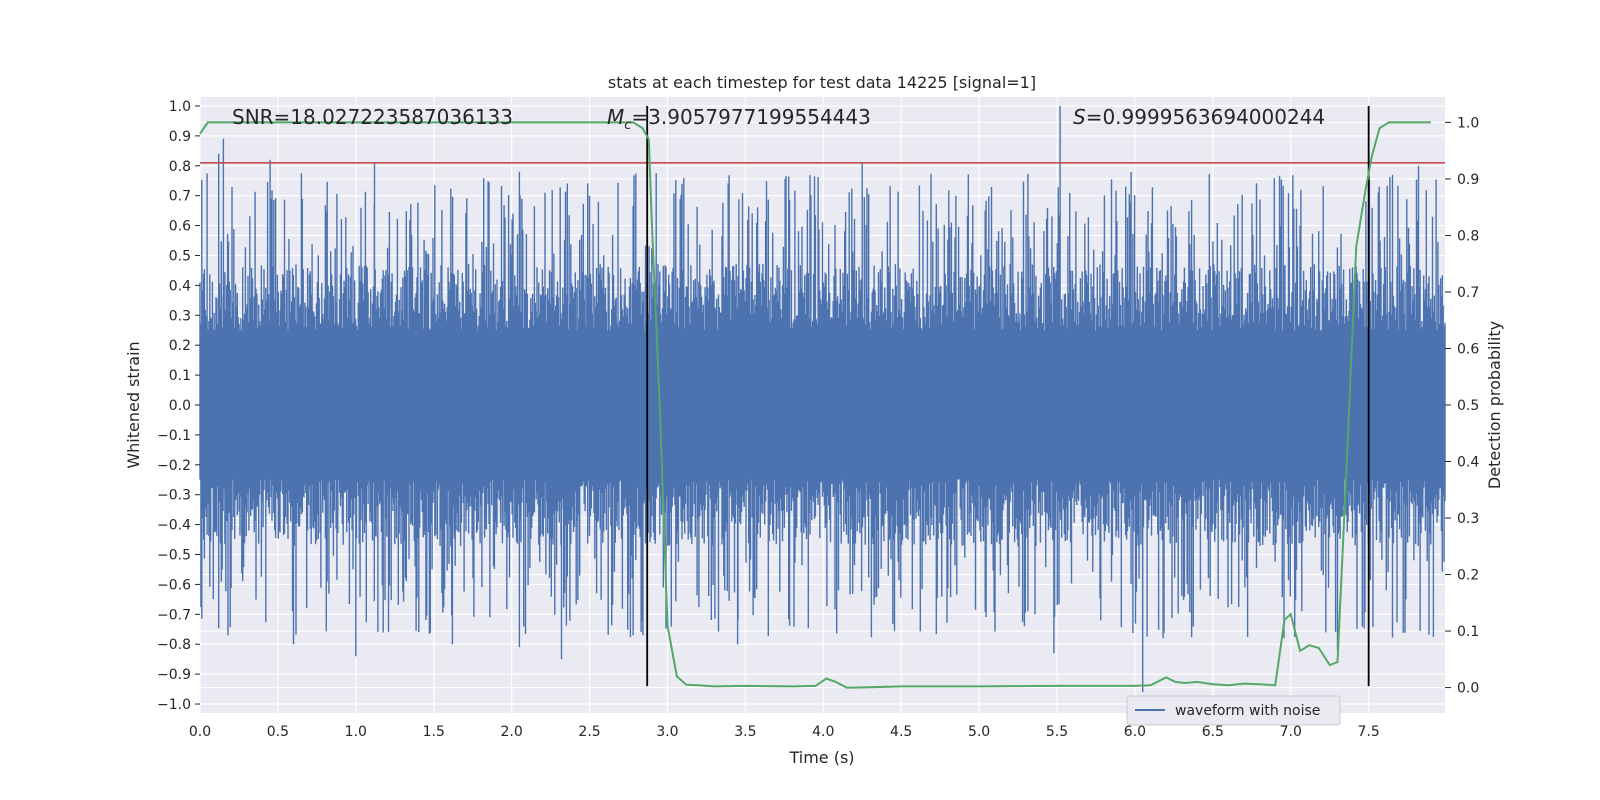 The width and height of the screenshot is (1600, 800). What do you see at coordinates (180, 406) in the screenshot?
I see `y-tick-label: 0.0` at bounding box center [180, 406].